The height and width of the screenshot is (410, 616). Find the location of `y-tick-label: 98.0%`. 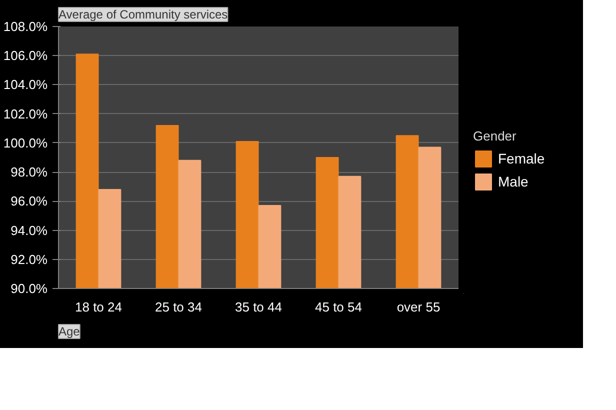

y-tick-label: 98.0% is located at coordinates (29, 172).